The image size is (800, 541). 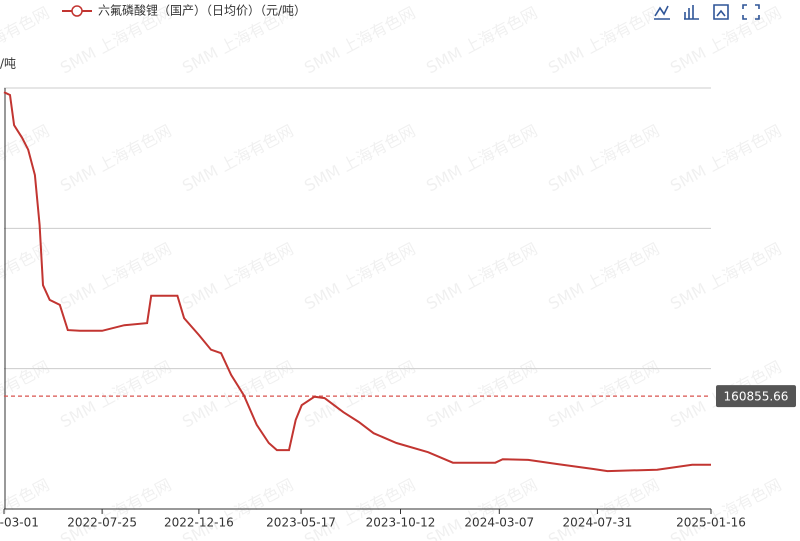 What do you see at coordinates (721, 12) in the screenshot?
I see `tool-save` at bounding box center [721, 12].